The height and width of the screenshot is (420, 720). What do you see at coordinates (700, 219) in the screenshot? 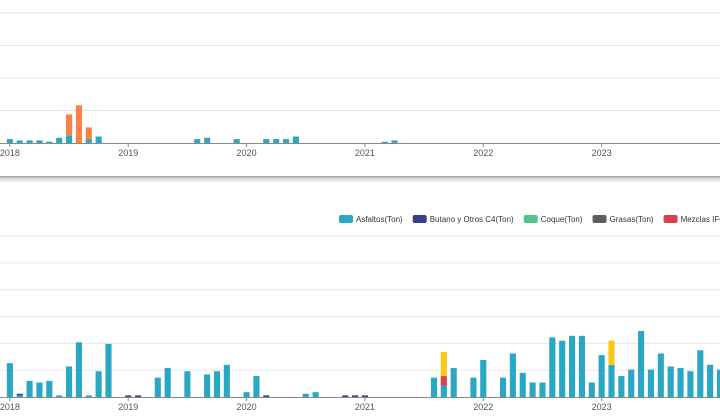
I see `legend-label-mezclas_ifo: Mezclas IFO(Ton)` at bounding box center [700, 219].